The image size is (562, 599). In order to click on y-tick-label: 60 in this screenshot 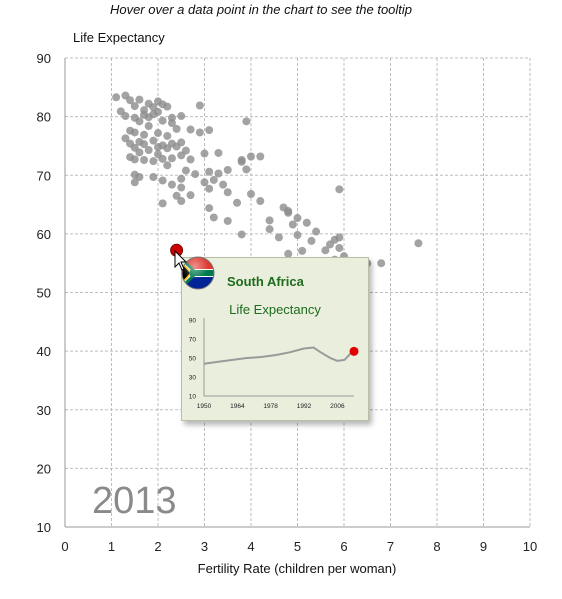, I will do `click(44, 234)`.